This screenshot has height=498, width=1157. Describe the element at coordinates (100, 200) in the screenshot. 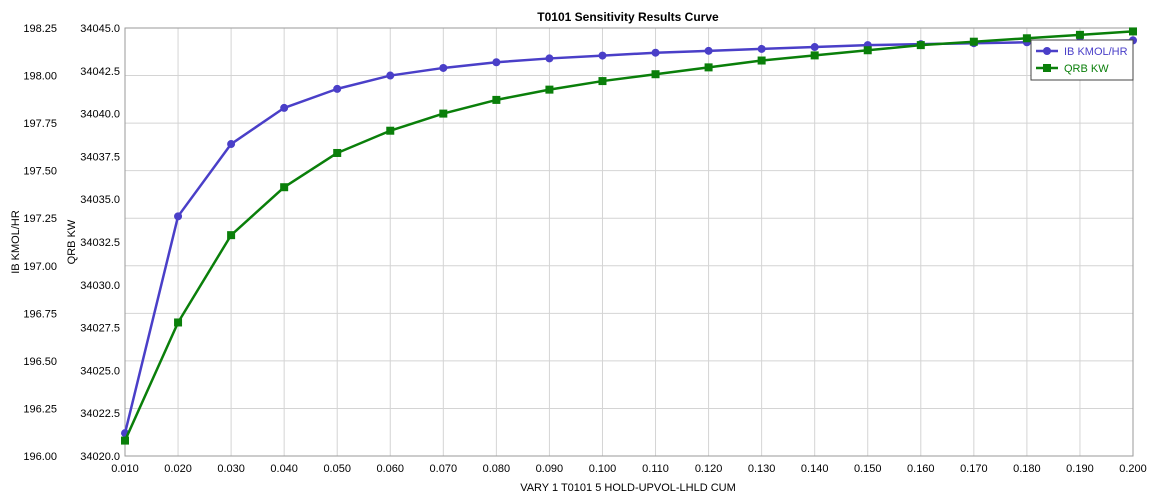

I see `y-inner-tick-label: 34035.0` at that location.